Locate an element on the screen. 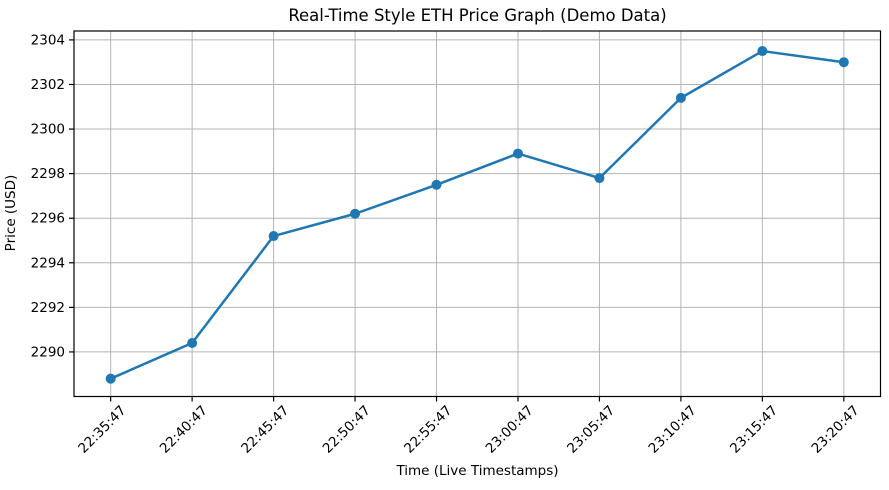 This screenshot has height=490, width=889. x-tick-label: 23:10:47 is located at coordinates (673, 430).